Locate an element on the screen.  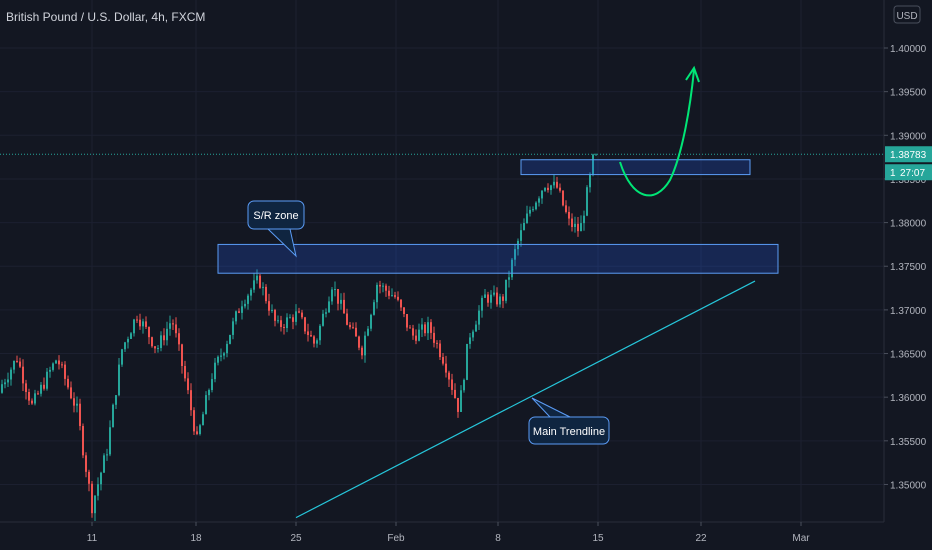
price-tick-label: 1.36500 is located at coordinates (908, 355).